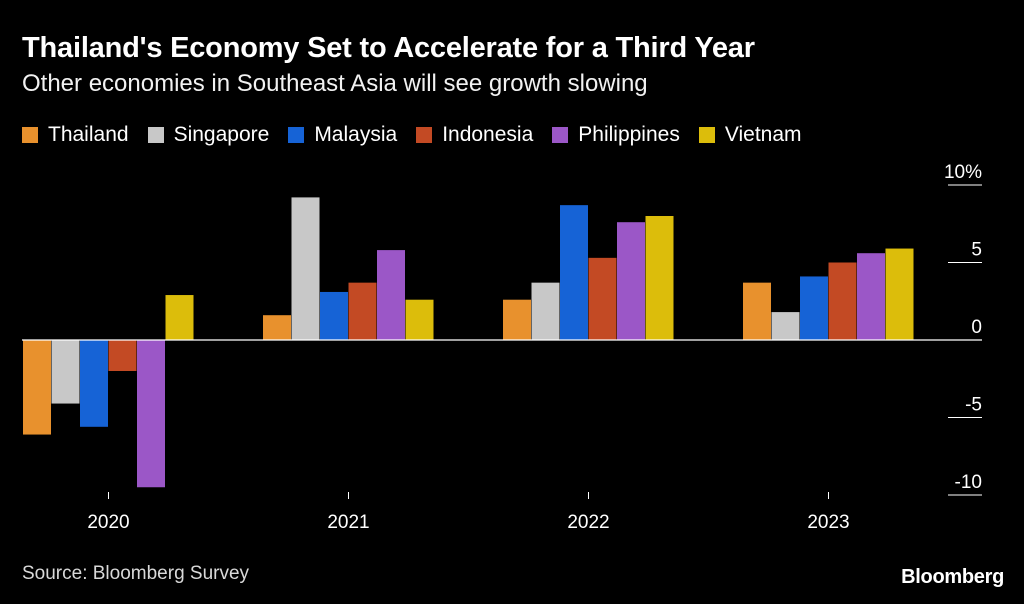 Image resolution: width=1024 pixels, height=604 pixels. I want to click on bar-philippines-2021, so click(391, 295).